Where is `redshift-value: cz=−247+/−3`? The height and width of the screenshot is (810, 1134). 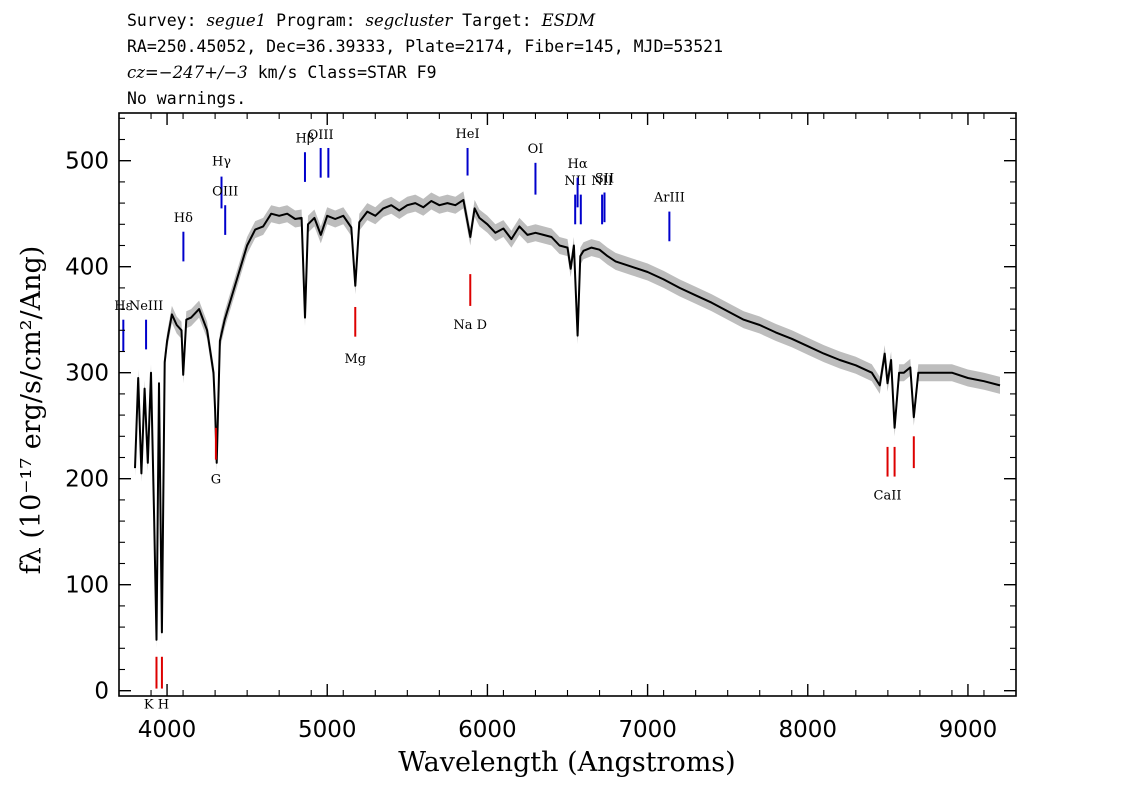
redshift-value: cz=−247+/−3 is located at coordinates (187, 72).